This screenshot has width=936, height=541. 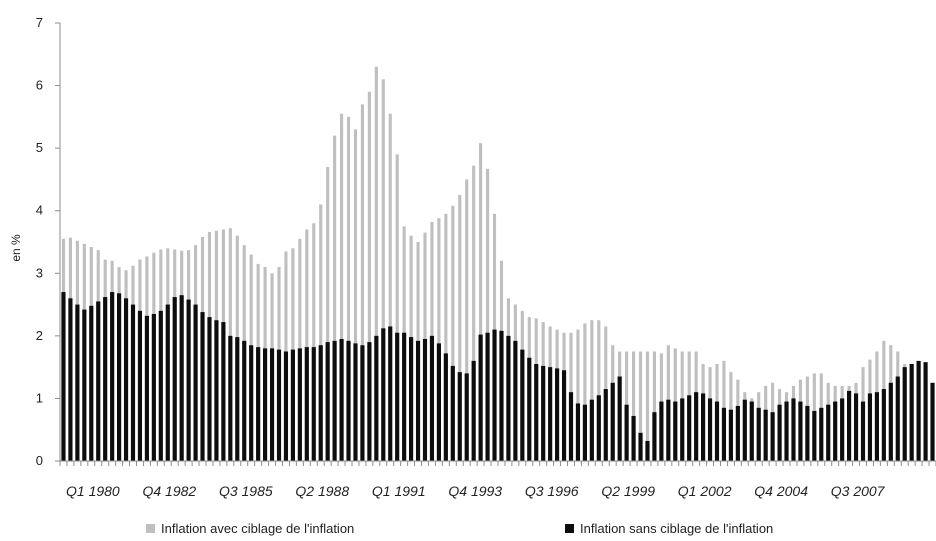 I want to click on legend-label-avec-ciblage: Inflation avec ciblage de l'inflation, so click(x=258, y=528).